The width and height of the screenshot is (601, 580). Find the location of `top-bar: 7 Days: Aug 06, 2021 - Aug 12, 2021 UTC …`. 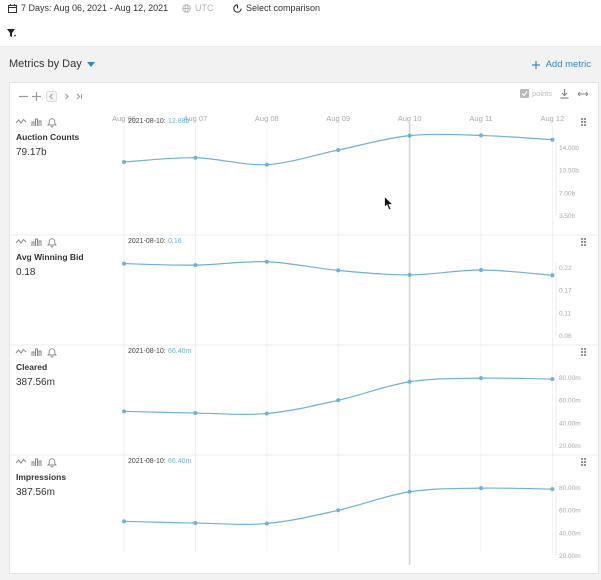

top-bar: 7 Days: Aug 06, 2021 - Aug 12, 2021 UTC … is located at coordinates (300, 9).